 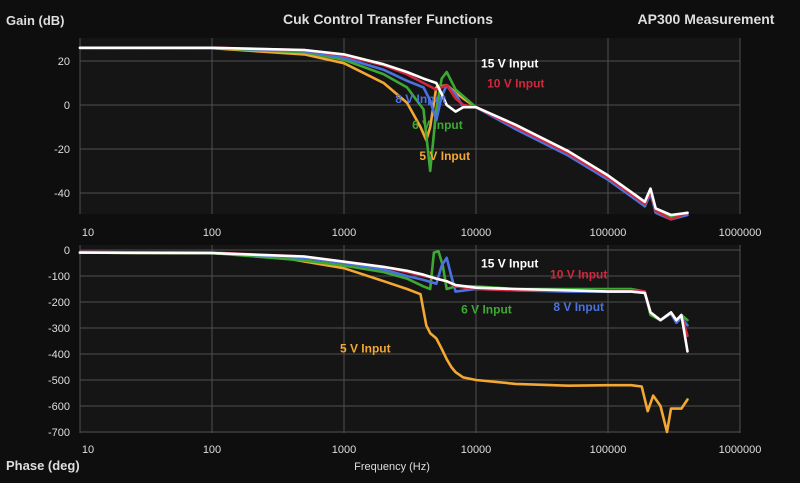 What do you see at coordinates (515, 83) in the screenshot?
I see `gain-series-label-10-v-input: 10 V Input` at bounding box center [515, 83].